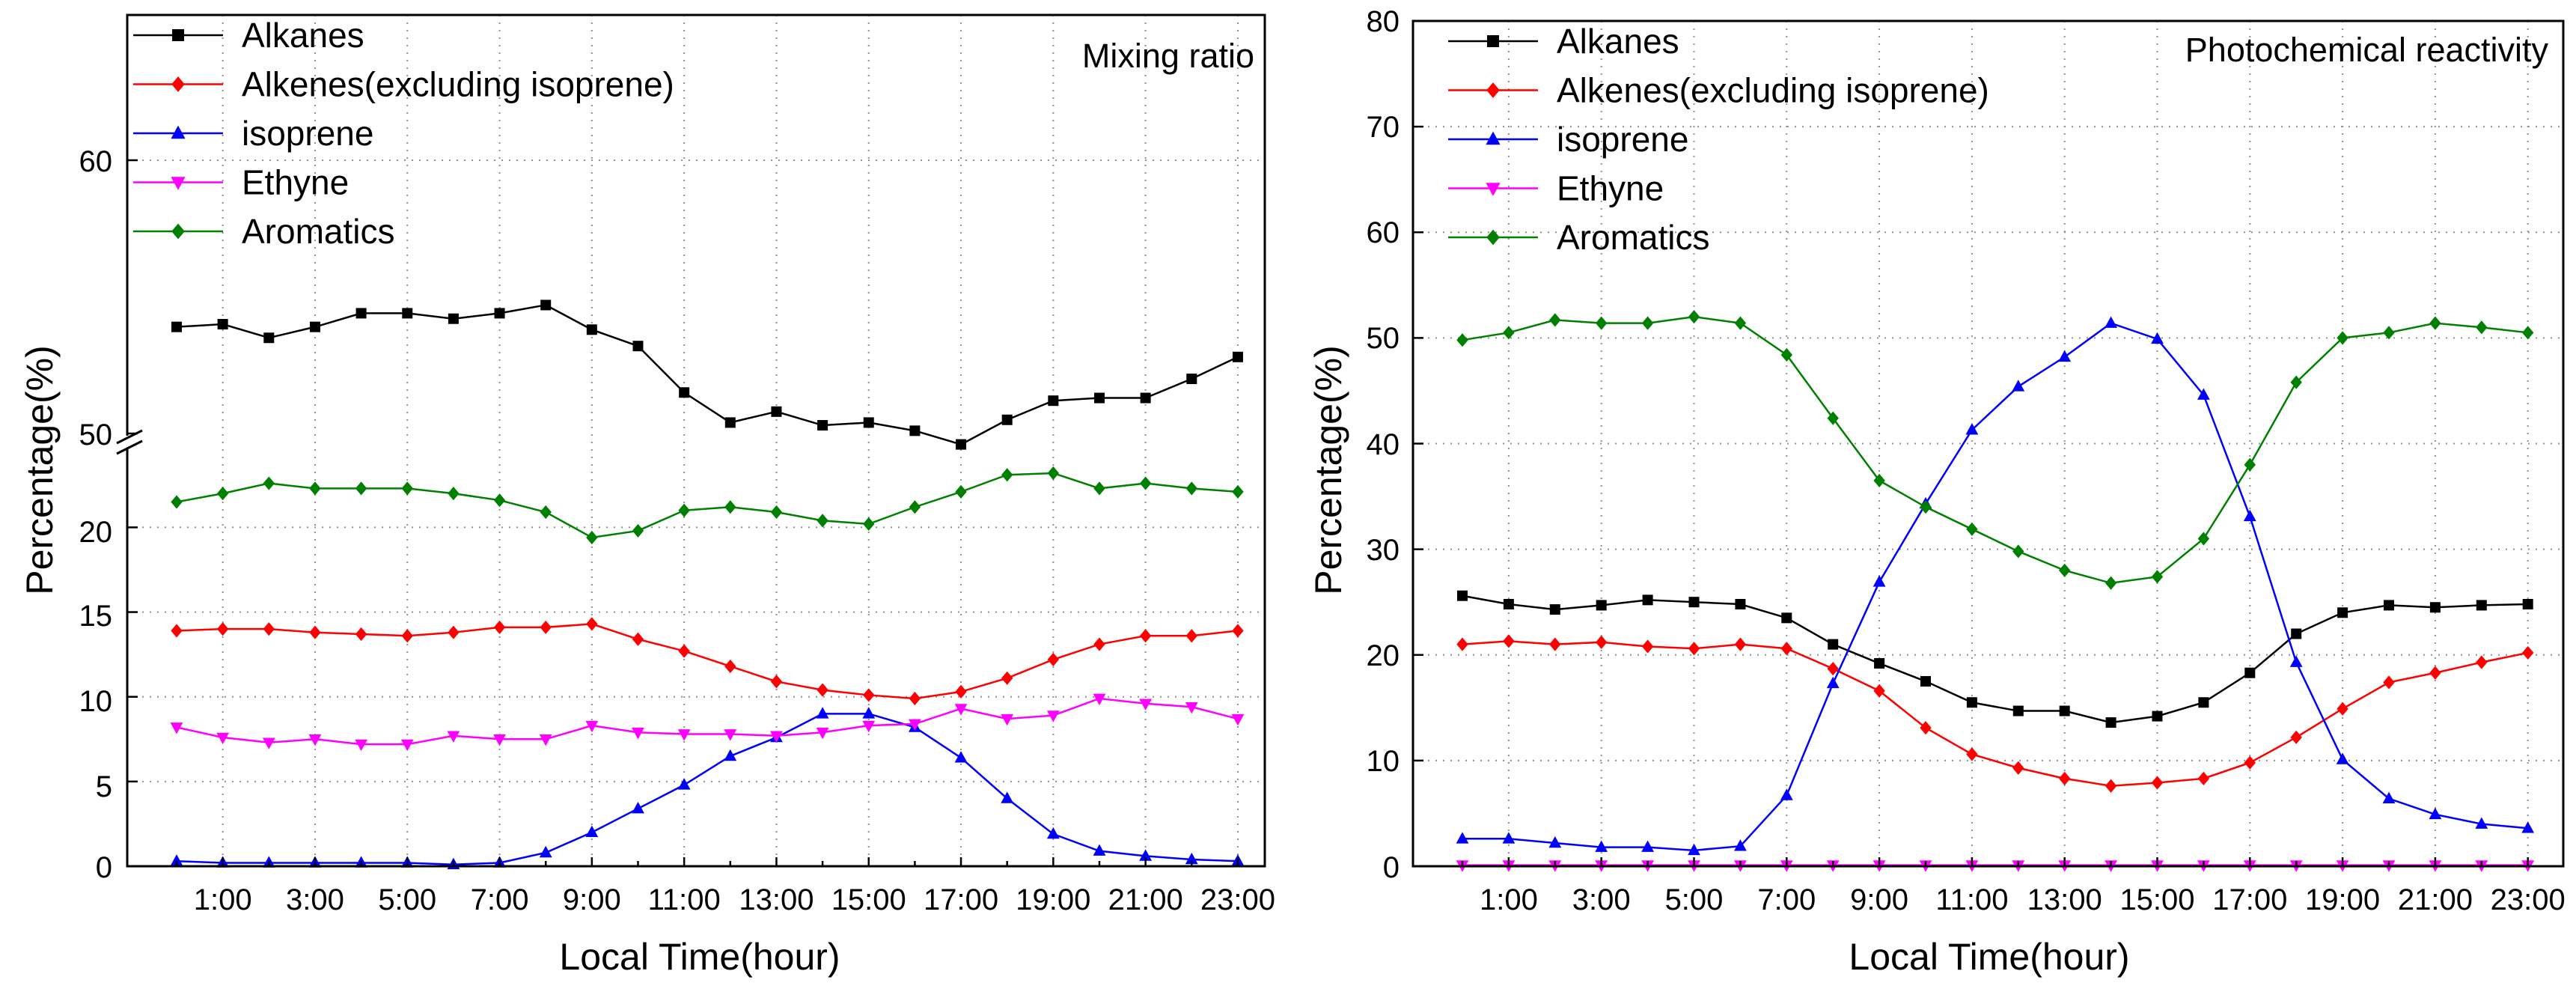  Describe the element at coordinates (295, 182) in the screenshot. I see `legend-label: Ethyne` at that location.